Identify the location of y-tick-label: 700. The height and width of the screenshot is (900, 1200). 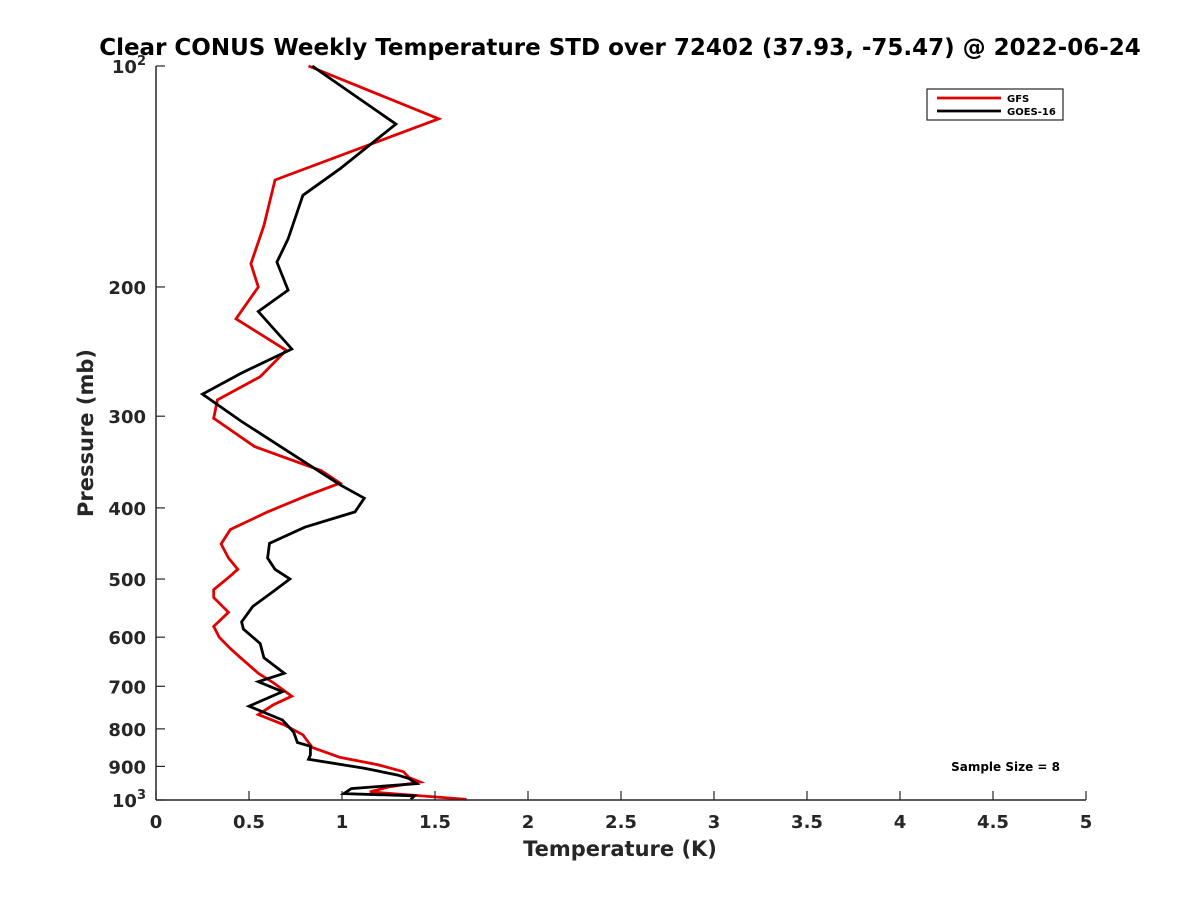
(127, 687).